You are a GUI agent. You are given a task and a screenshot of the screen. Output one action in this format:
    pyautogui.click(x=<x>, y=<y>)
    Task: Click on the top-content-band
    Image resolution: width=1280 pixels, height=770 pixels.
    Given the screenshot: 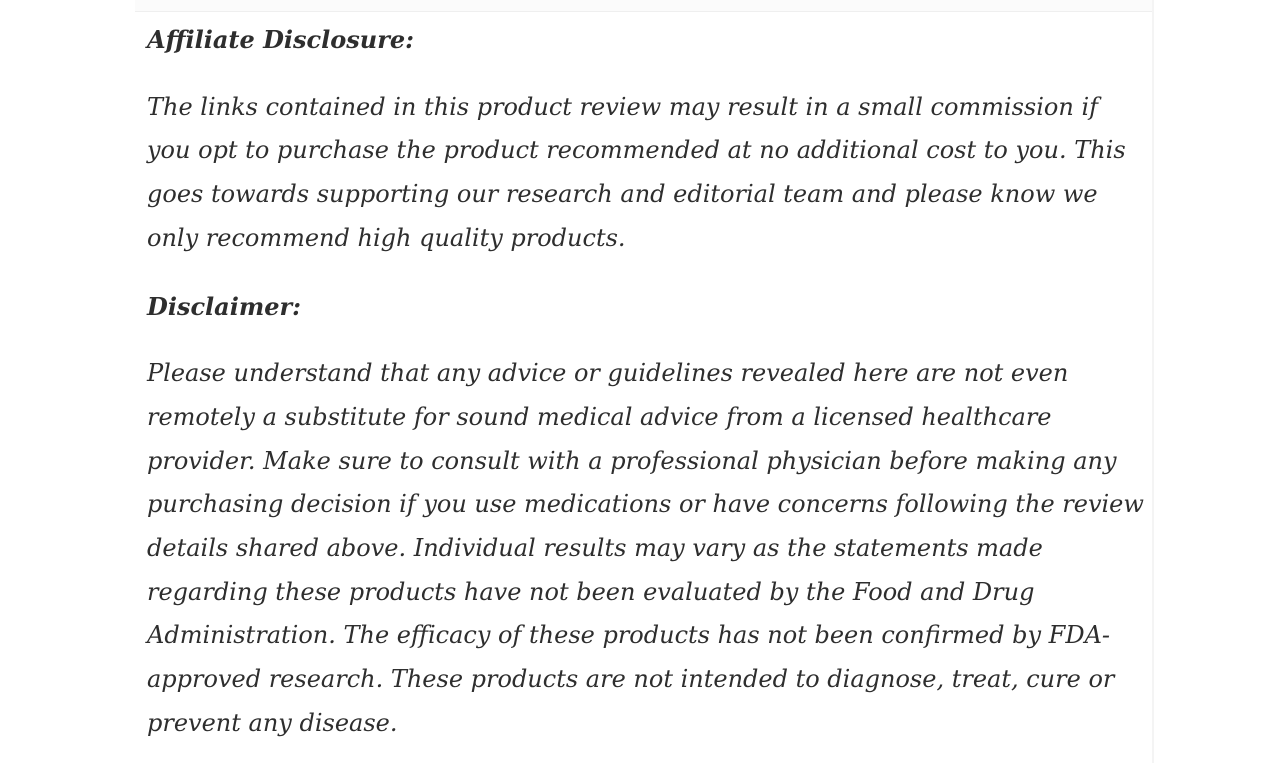 What is the action you would take?
    pyautogui.click(x=644, y=6)
    